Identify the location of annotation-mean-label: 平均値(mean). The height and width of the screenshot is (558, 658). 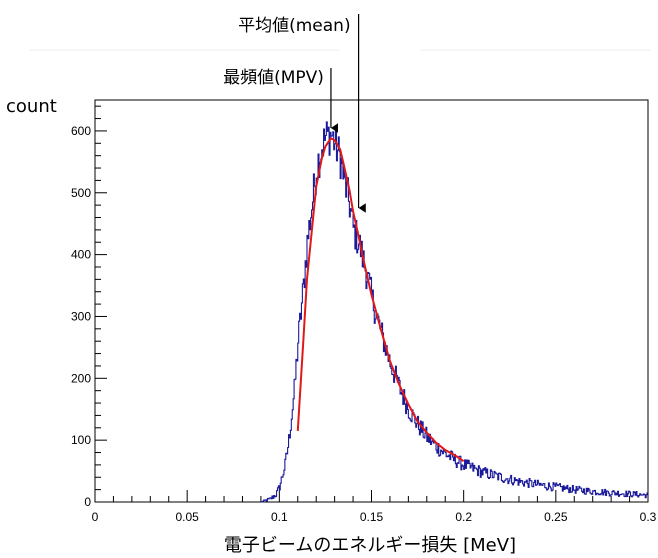
(294, 26).